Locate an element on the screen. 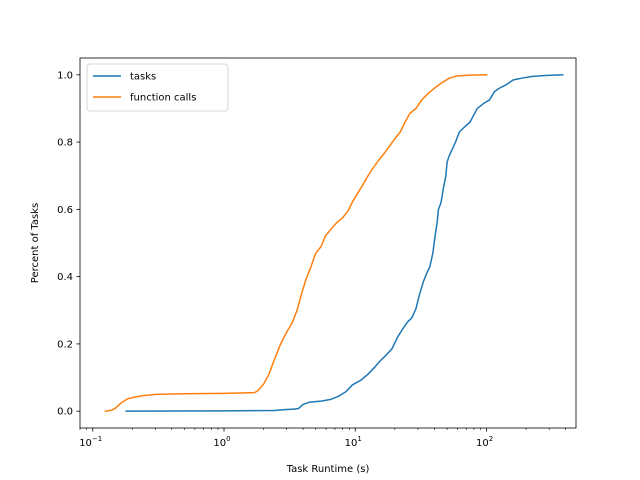 The width and height of the screenshot is (640, 480). x-tick-label: 10⁰ is located at coordinates (221, 442).